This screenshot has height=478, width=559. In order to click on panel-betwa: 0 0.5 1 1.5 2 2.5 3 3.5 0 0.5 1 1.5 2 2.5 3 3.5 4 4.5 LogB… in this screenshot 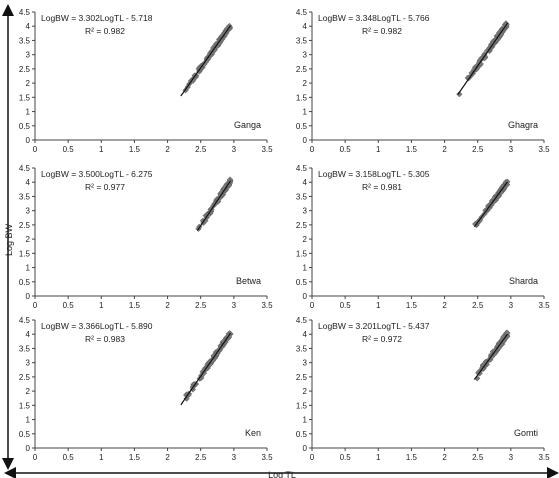, I will do `click(146, 237)`.